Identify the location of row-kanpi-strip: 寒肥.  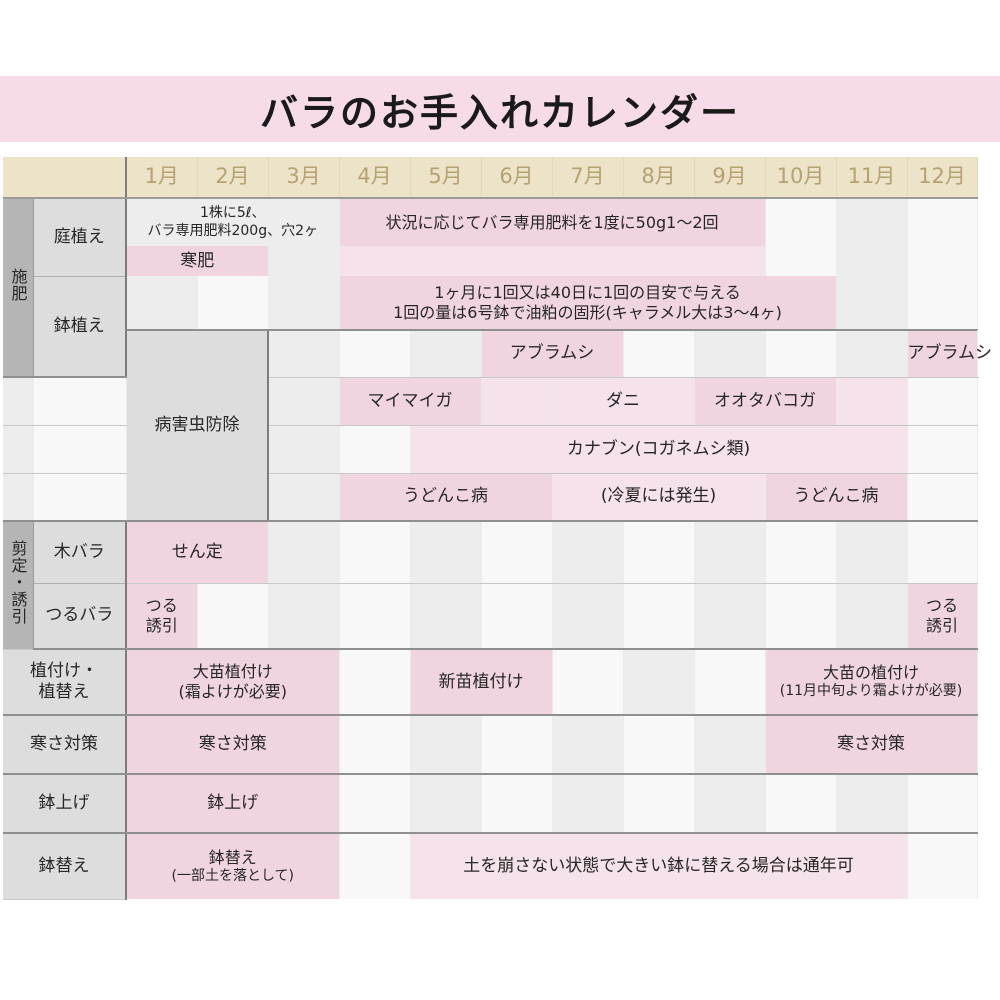
(490, 261).